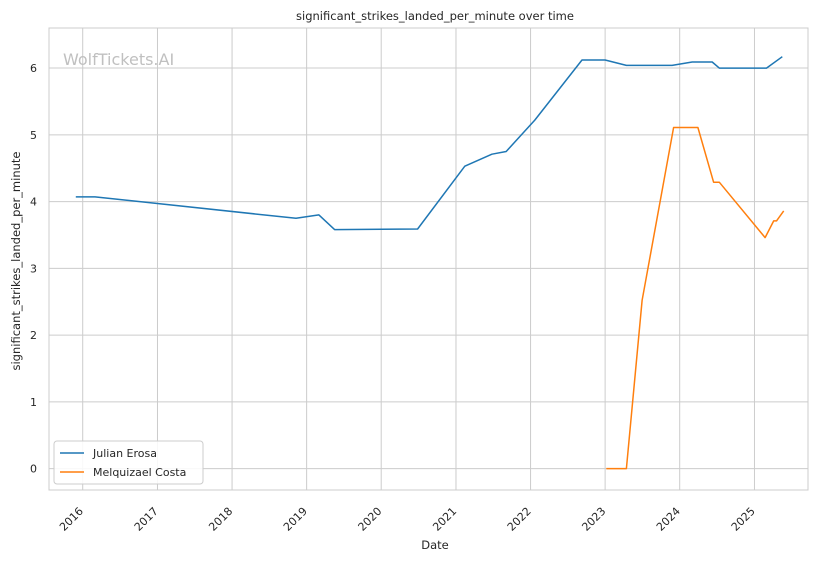 This screenshot has width=832, height=561. What do you see at coordinates (33, 469) in the screenshot?
I see `y-tick-label: 0` at bounding box center [33, 469].